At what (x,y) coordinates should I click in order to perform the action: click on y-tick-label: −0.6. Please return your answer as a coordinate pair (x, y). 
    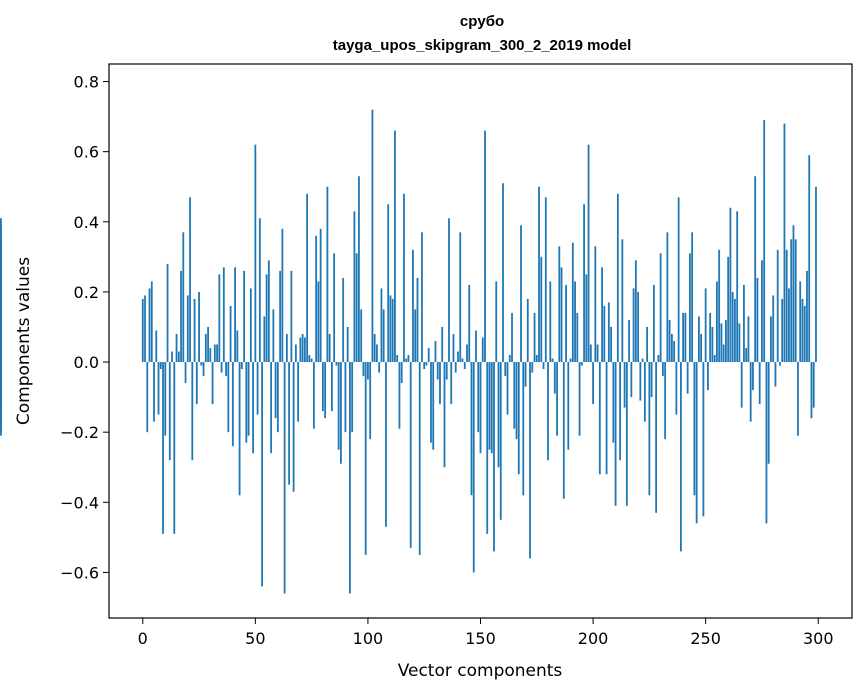
    Looking at the image, I should click on (79, 572).